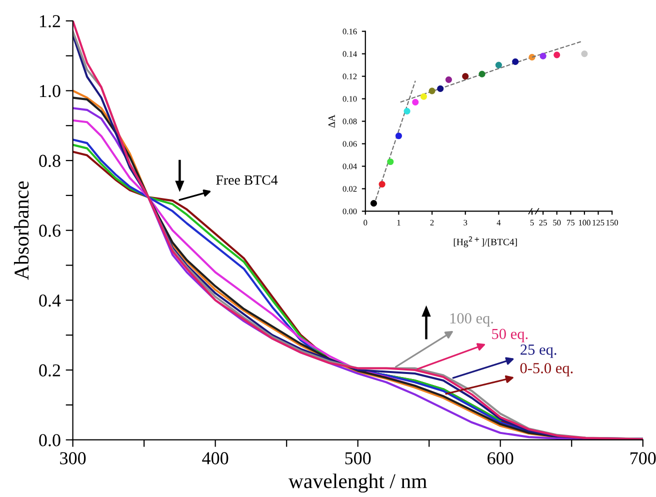 The width and height of the screenshot is (656, 497). Describe the element at coordinates (357, 483) in the screenshot. I see `x-axis-title: wavelenght / nm` at that location.